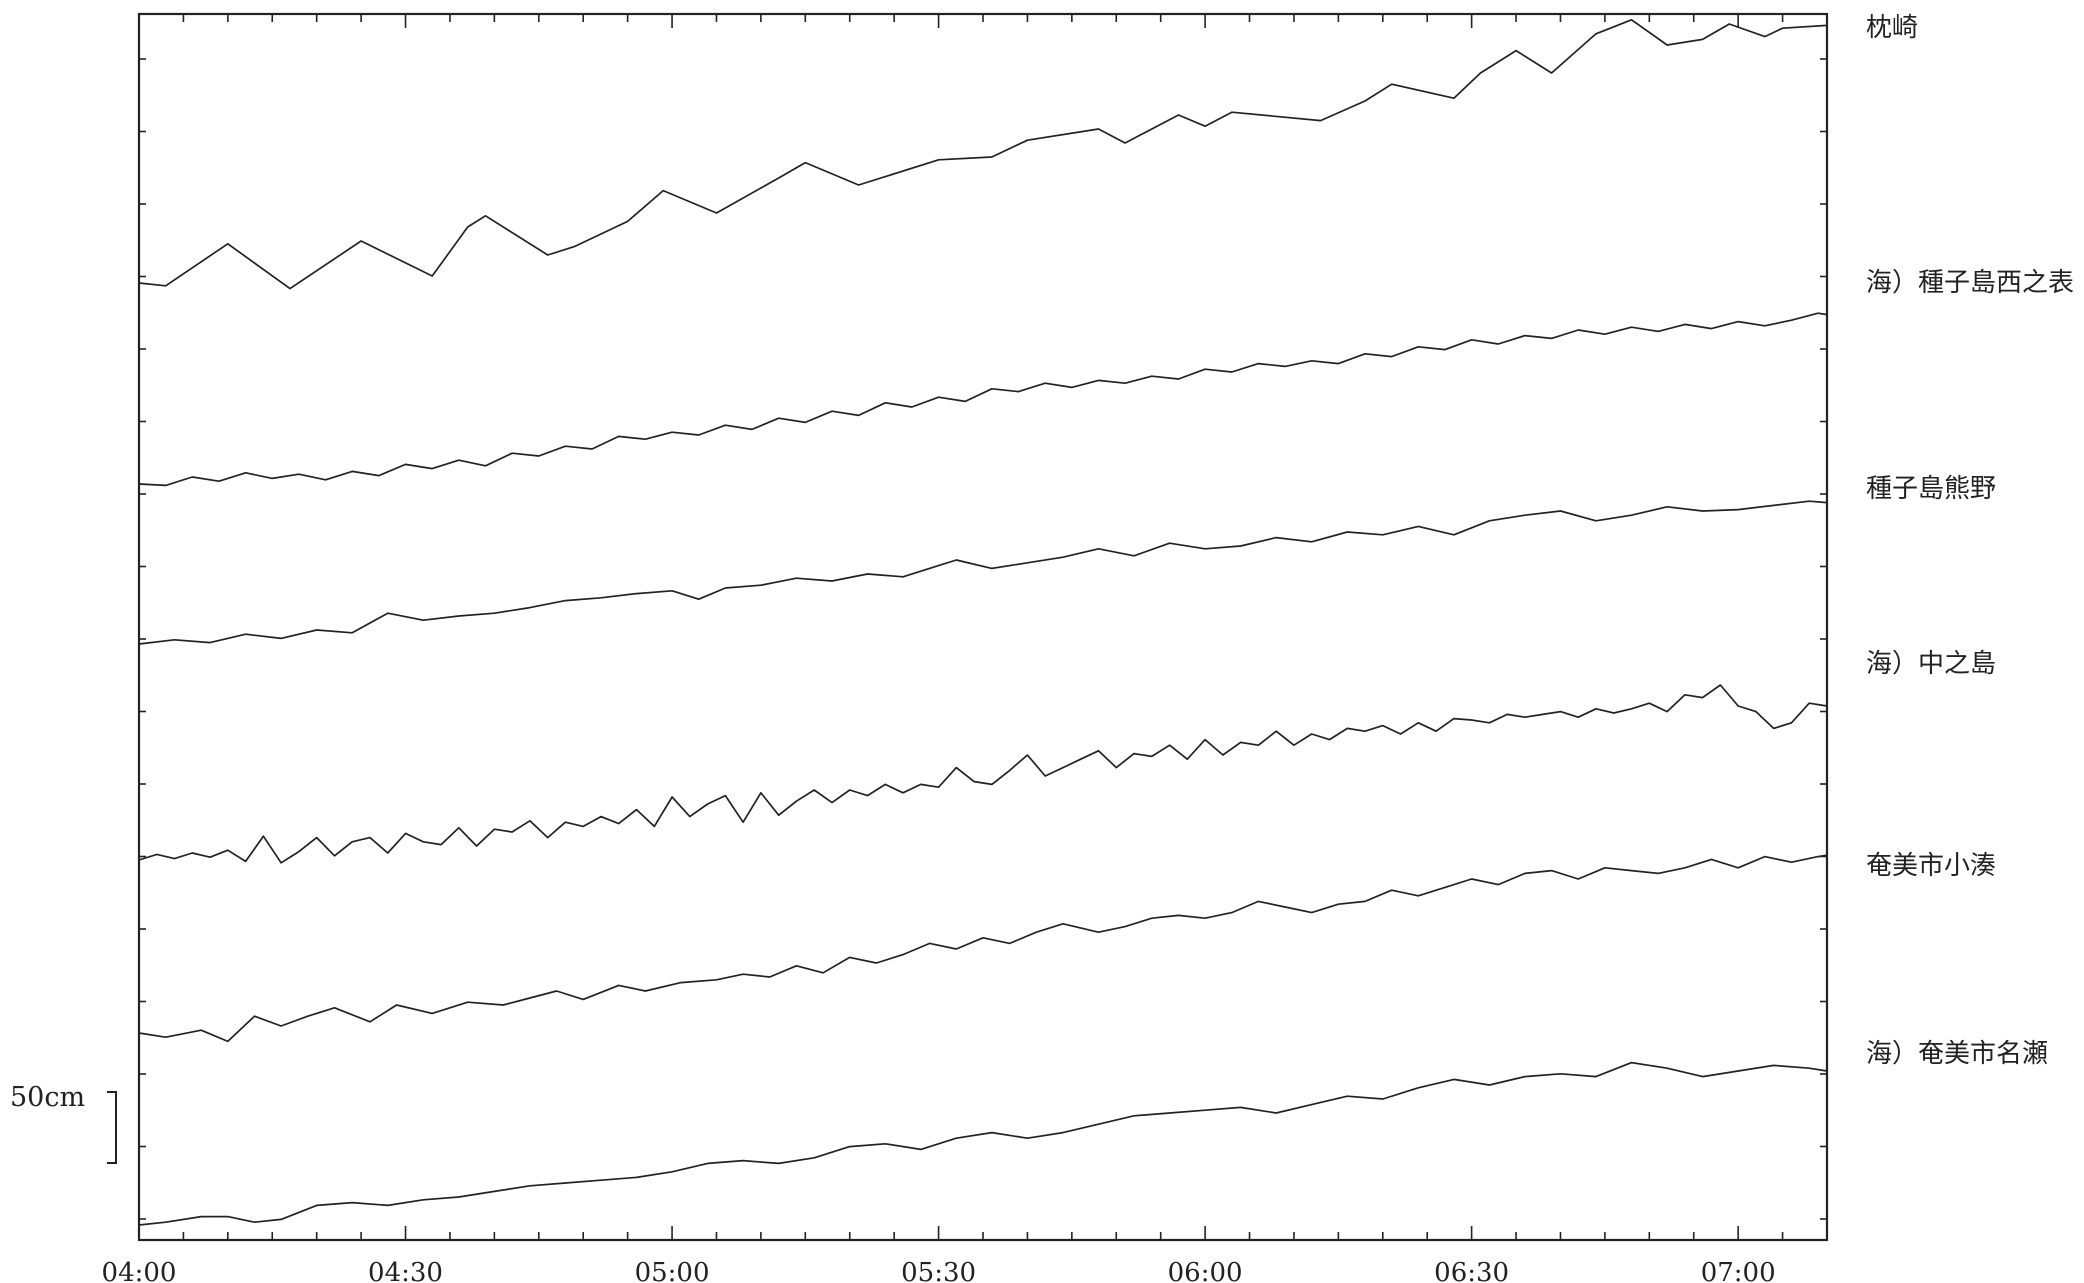 The height and width of the screenshot is (1283, 2084). Describe the element at coordinates (47, 1097) in the screenshot. I see `scale-bar-label: 50cm` at that location.